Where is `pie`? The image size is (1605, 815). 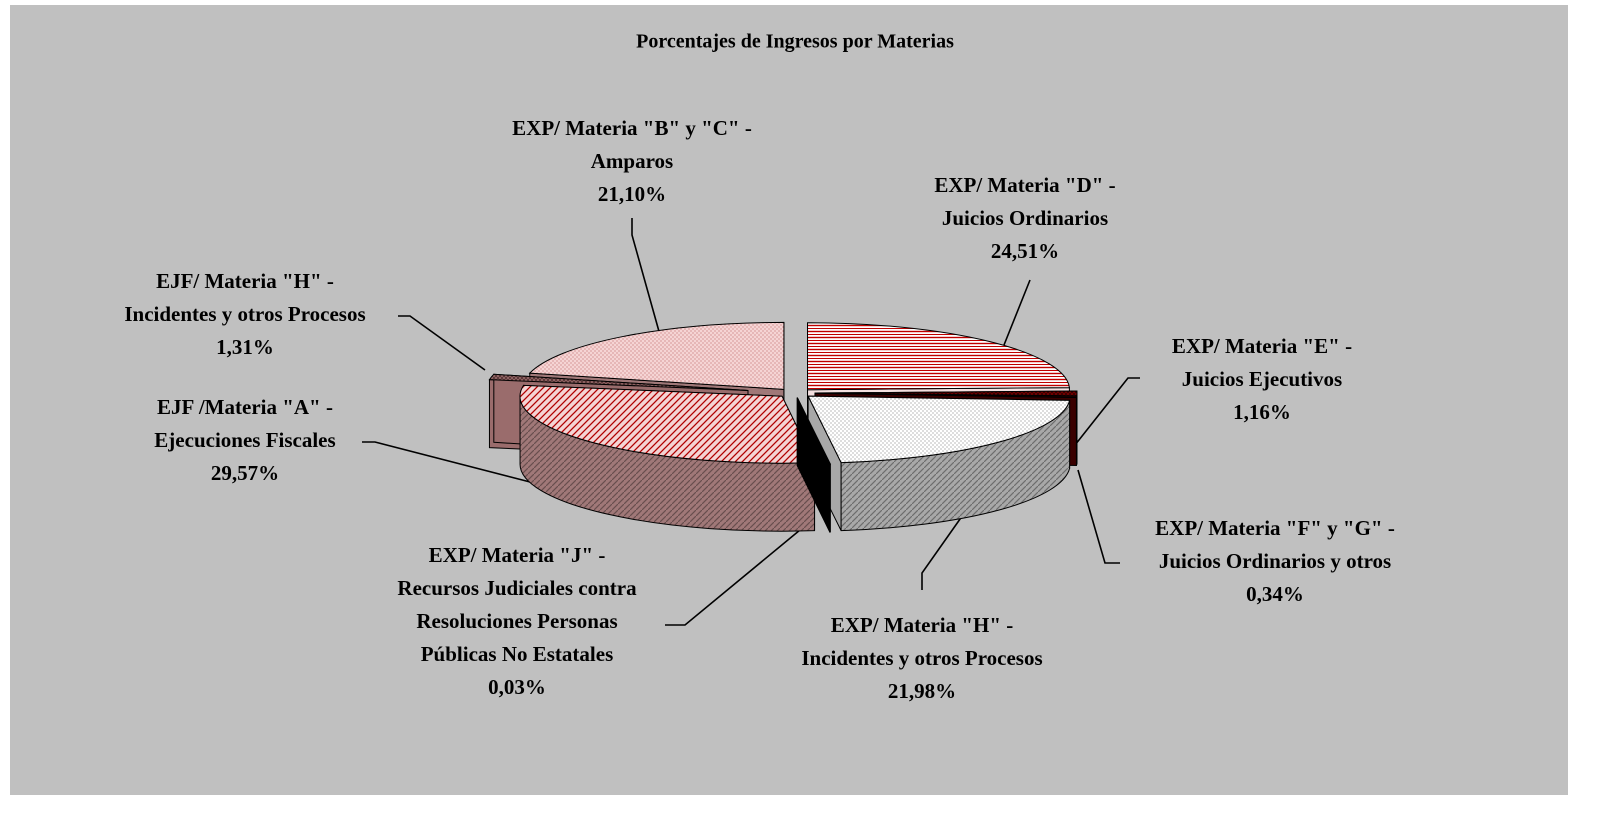
pie is located at coordinates (783, 427).